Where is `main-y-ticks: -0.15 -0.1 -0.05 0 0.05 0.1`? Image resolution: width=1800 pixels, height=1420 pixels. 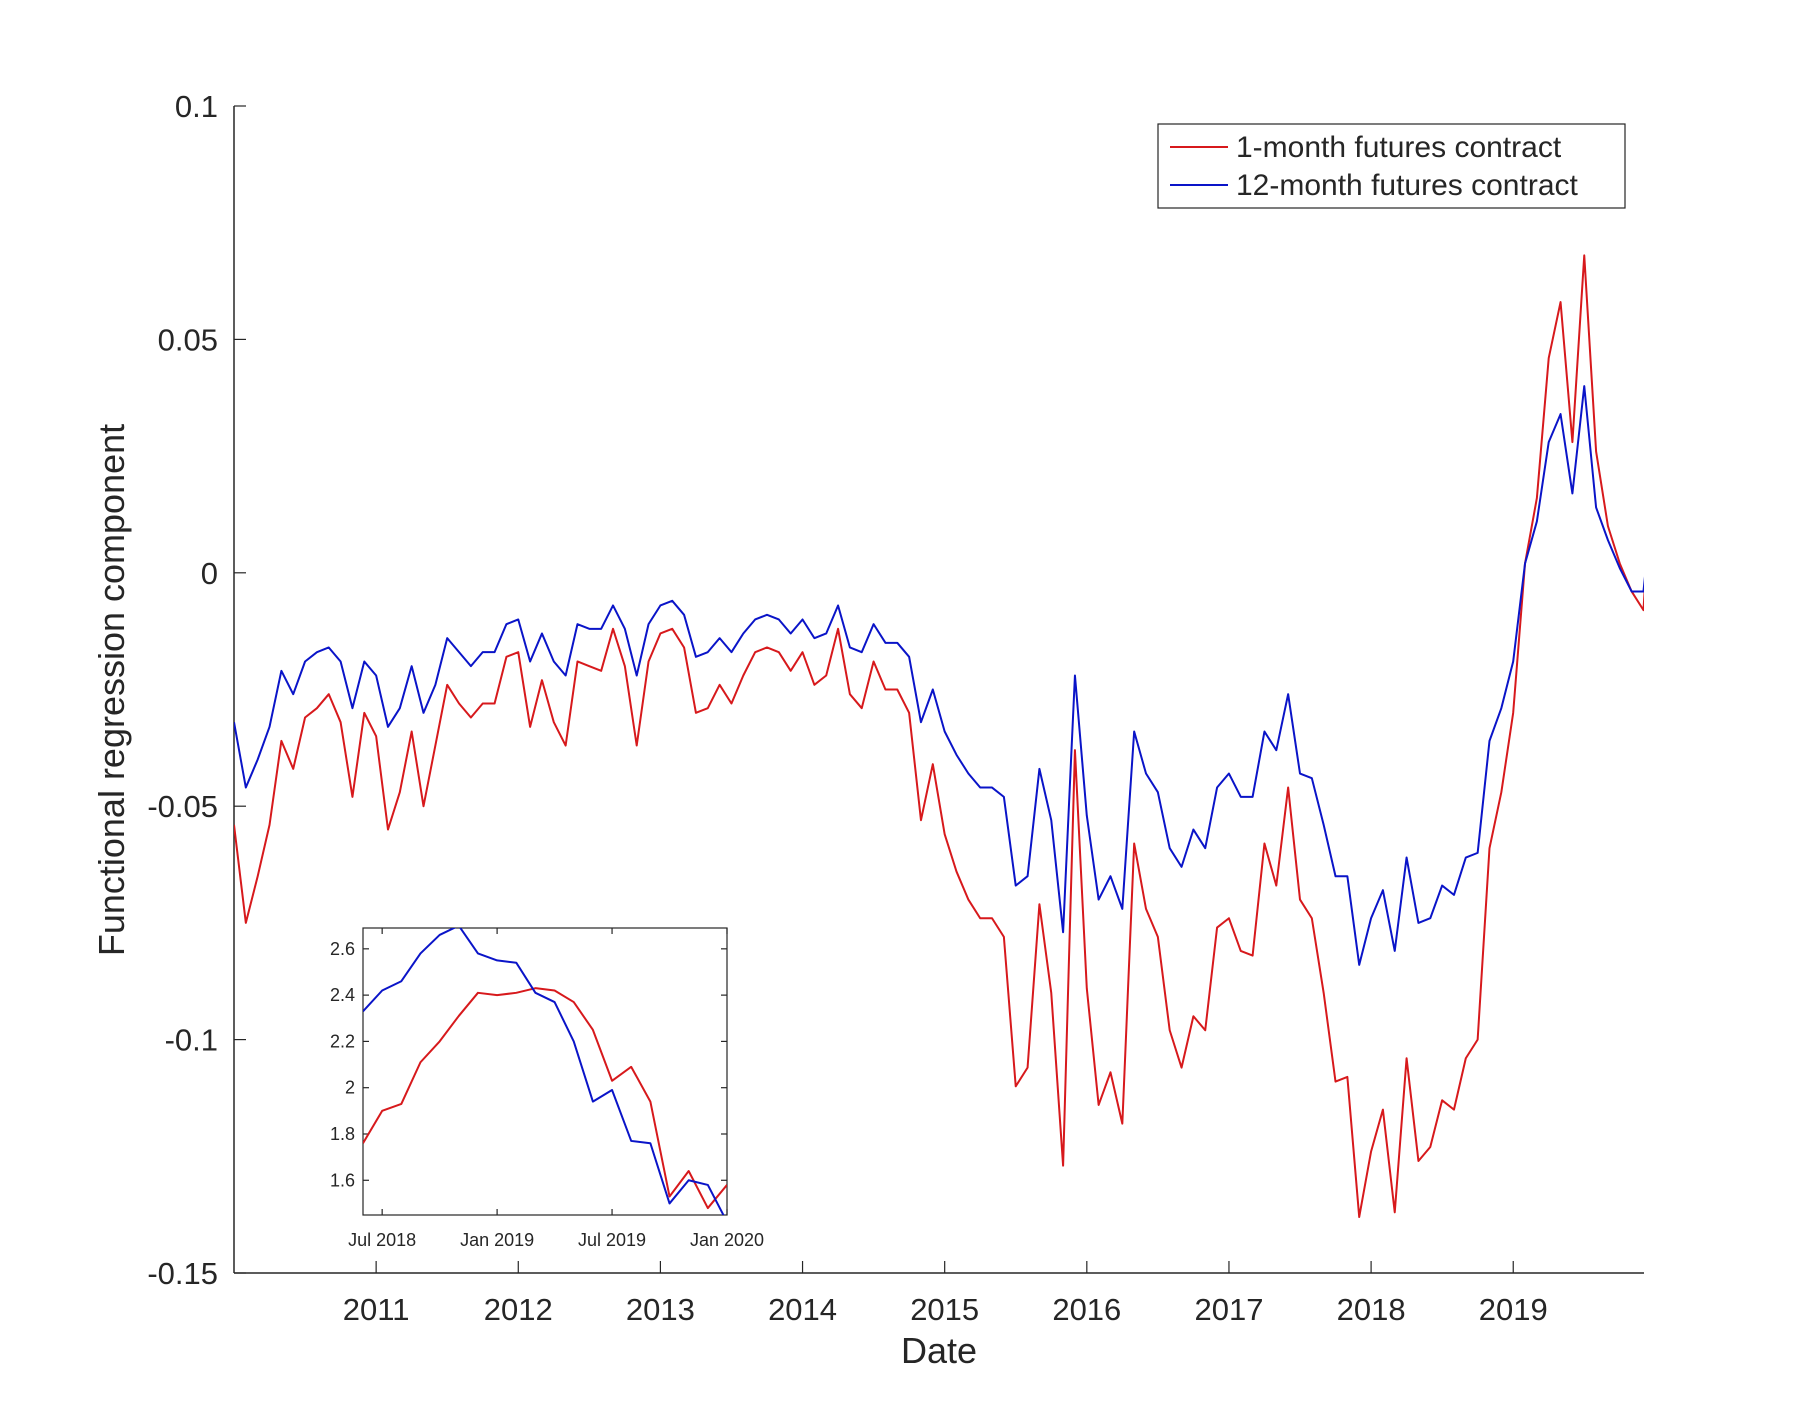
main-y-ticks: -0.15 -0.1 -0.05 0 0.05 0.1 is located at coordinates (196, 690).